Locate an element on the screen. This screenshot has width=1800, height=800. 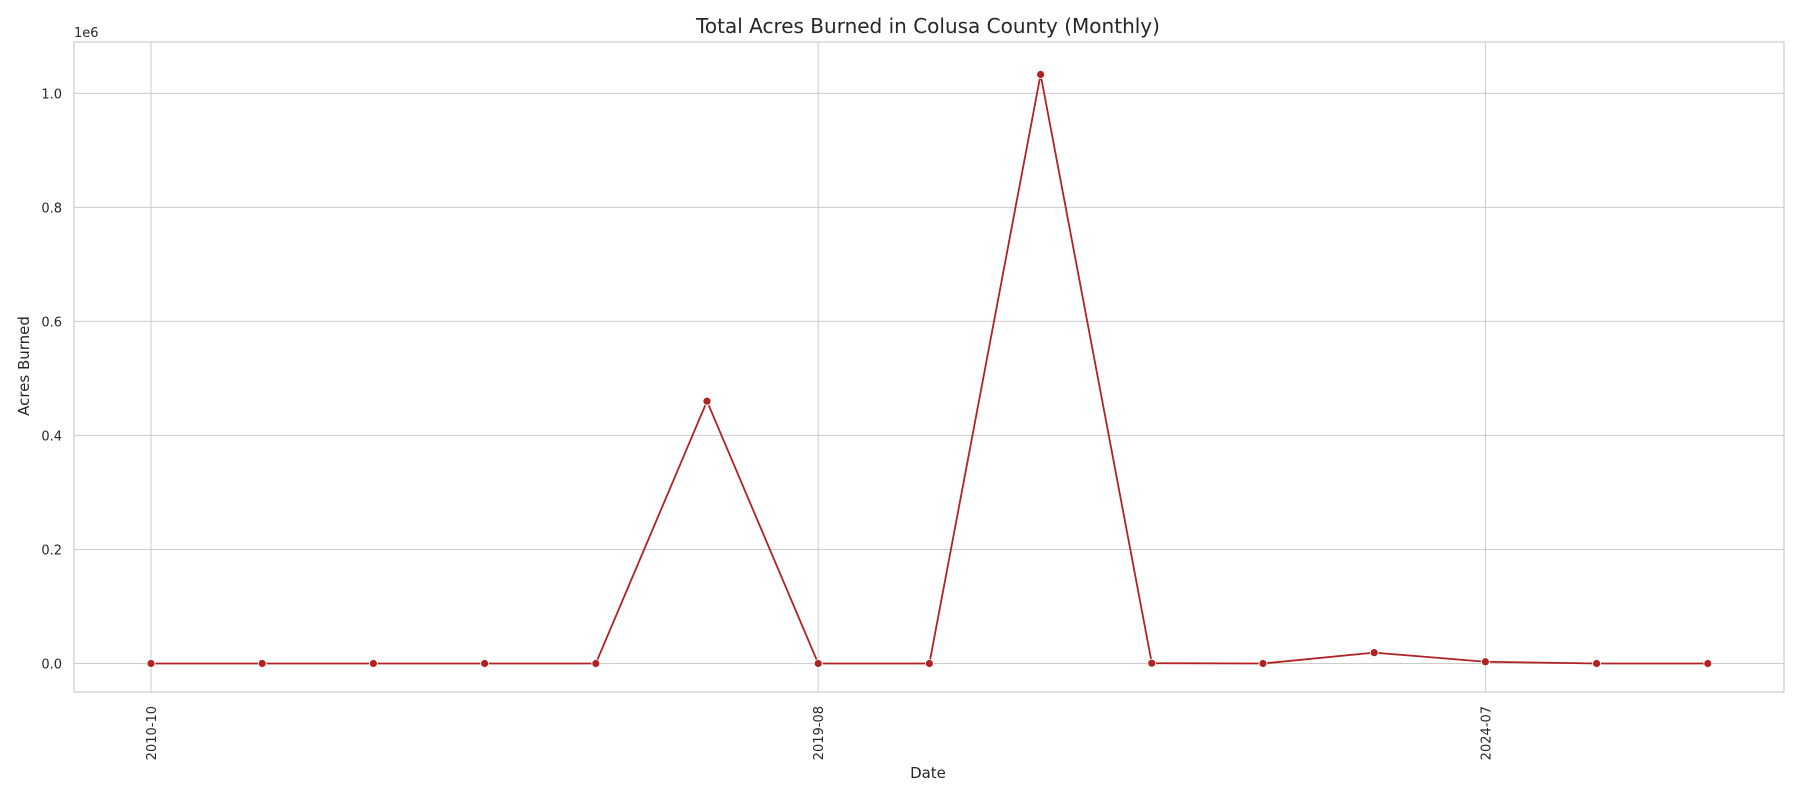
x-axis-title: Date is located at coordinates (928, 773).